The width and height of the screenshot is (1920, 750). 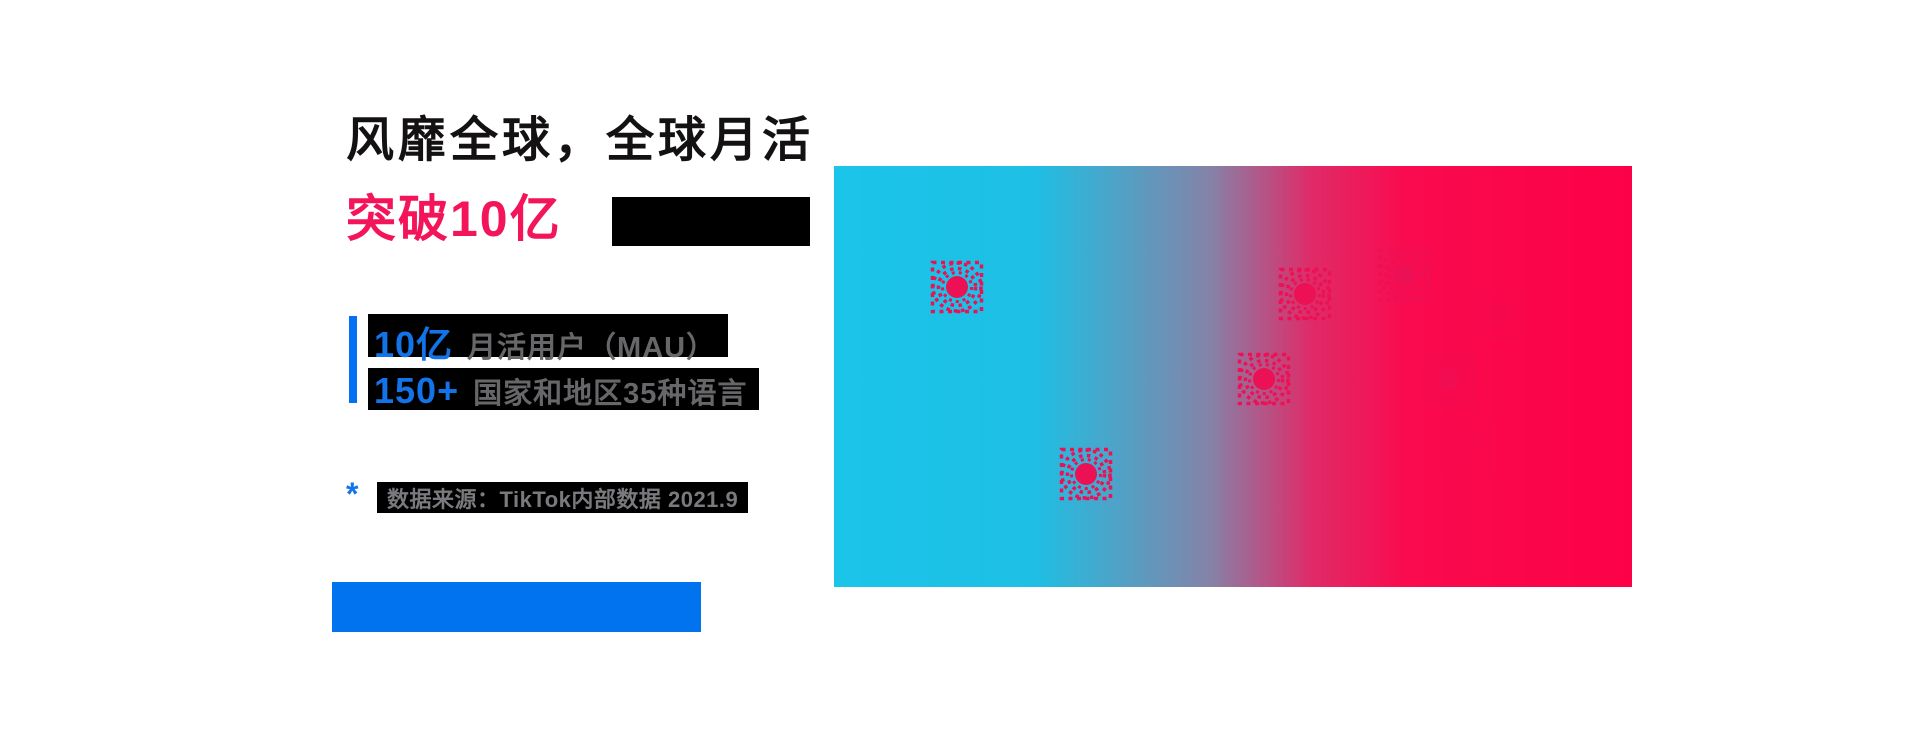 What do you see at coordinates (610, 394) in the screenshot?
I see `stat-label-countries: 国家和地区35种语言` at bounding box center [610, 394].